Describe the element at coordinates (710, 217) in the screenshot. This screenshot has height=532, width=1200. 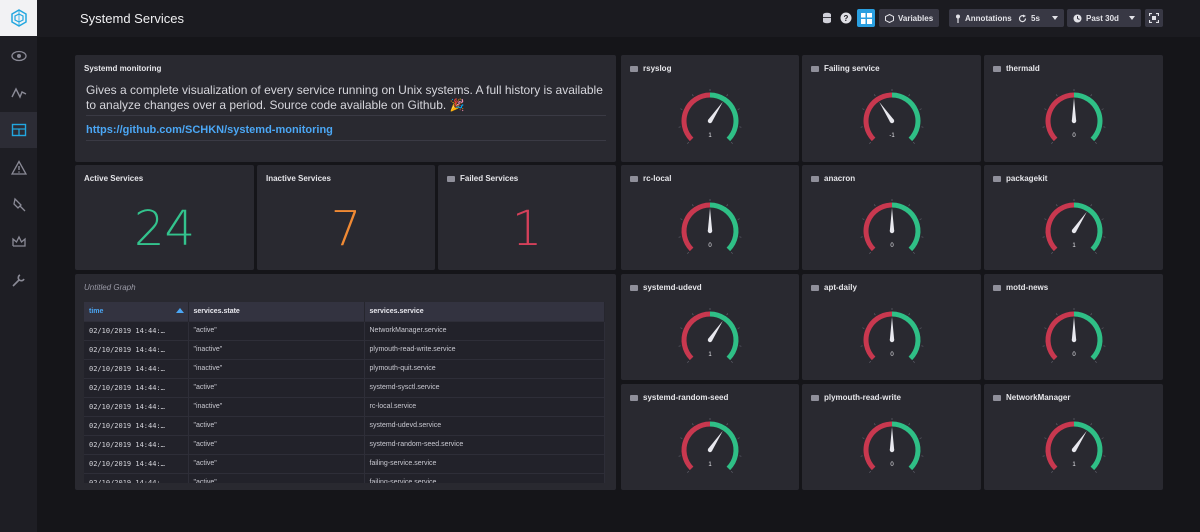
I see `gauge-panel: rc-local 0` at that location.